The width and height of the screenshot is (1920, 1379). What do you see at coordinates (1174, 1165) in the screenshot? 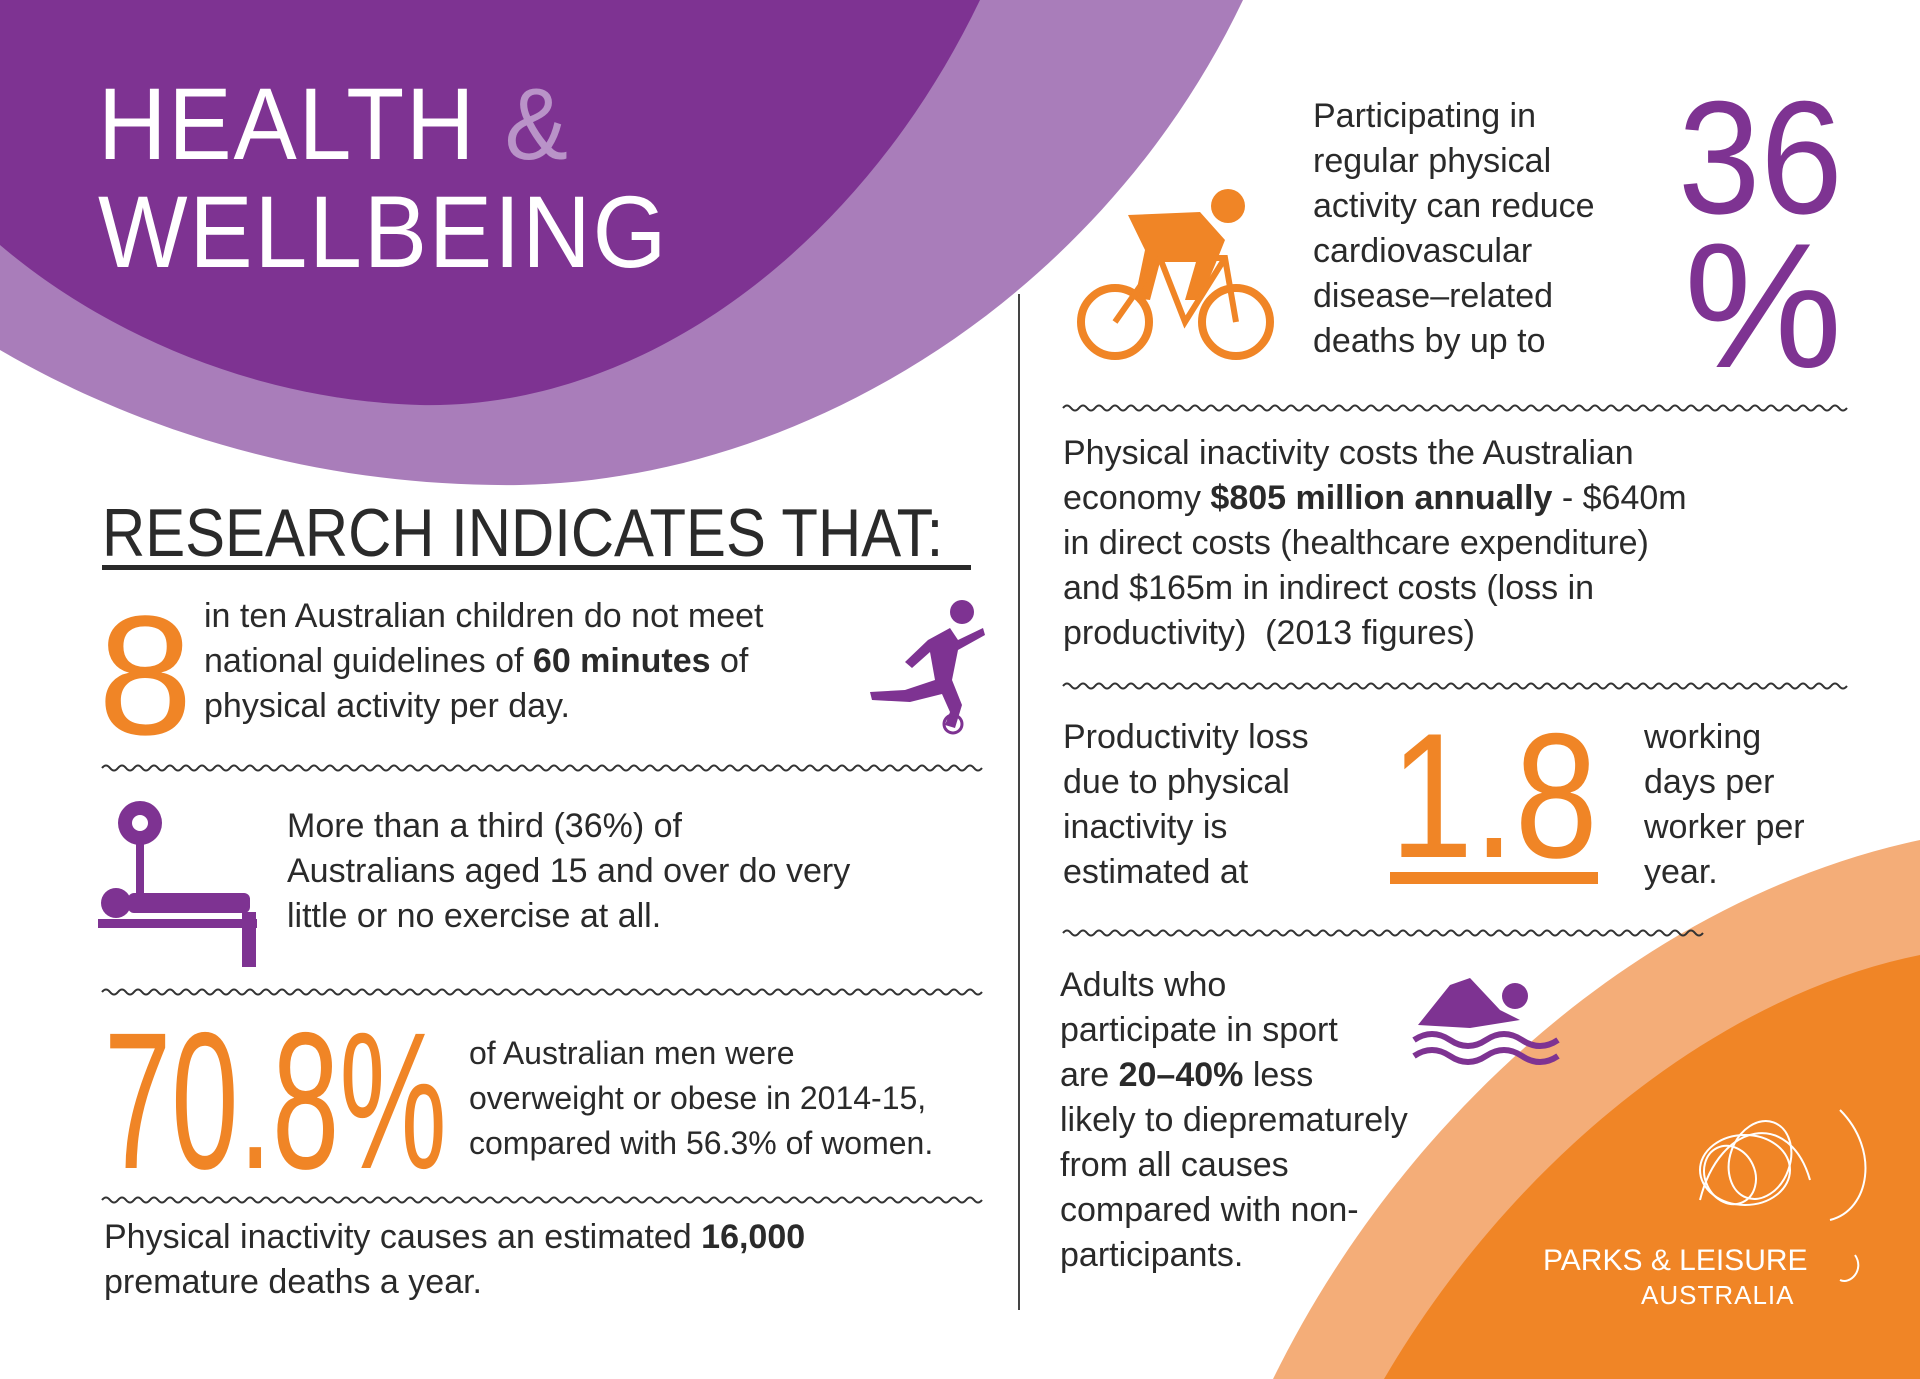
I see `text-line: from all causes` at bounding box center [1174, 1165].